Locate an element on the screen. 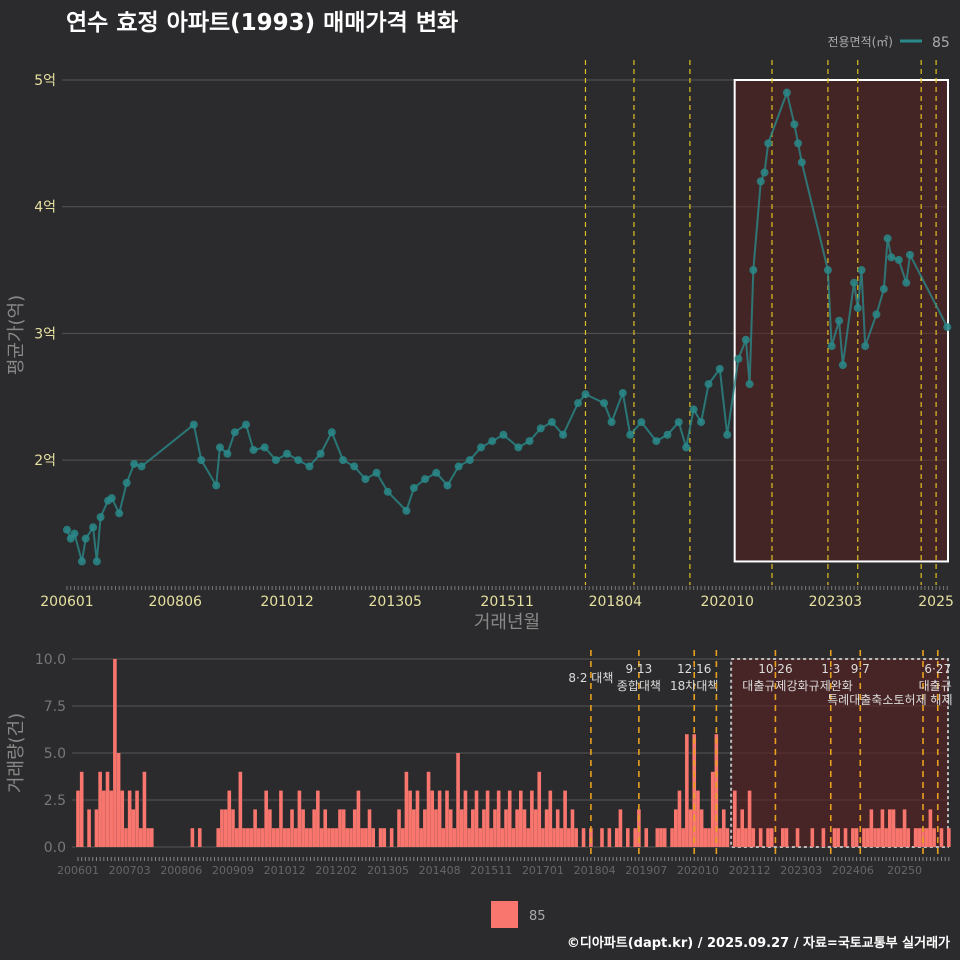 The image size is (960, 960). x-tick-label: 202303 is located at coordinates (835, 602).